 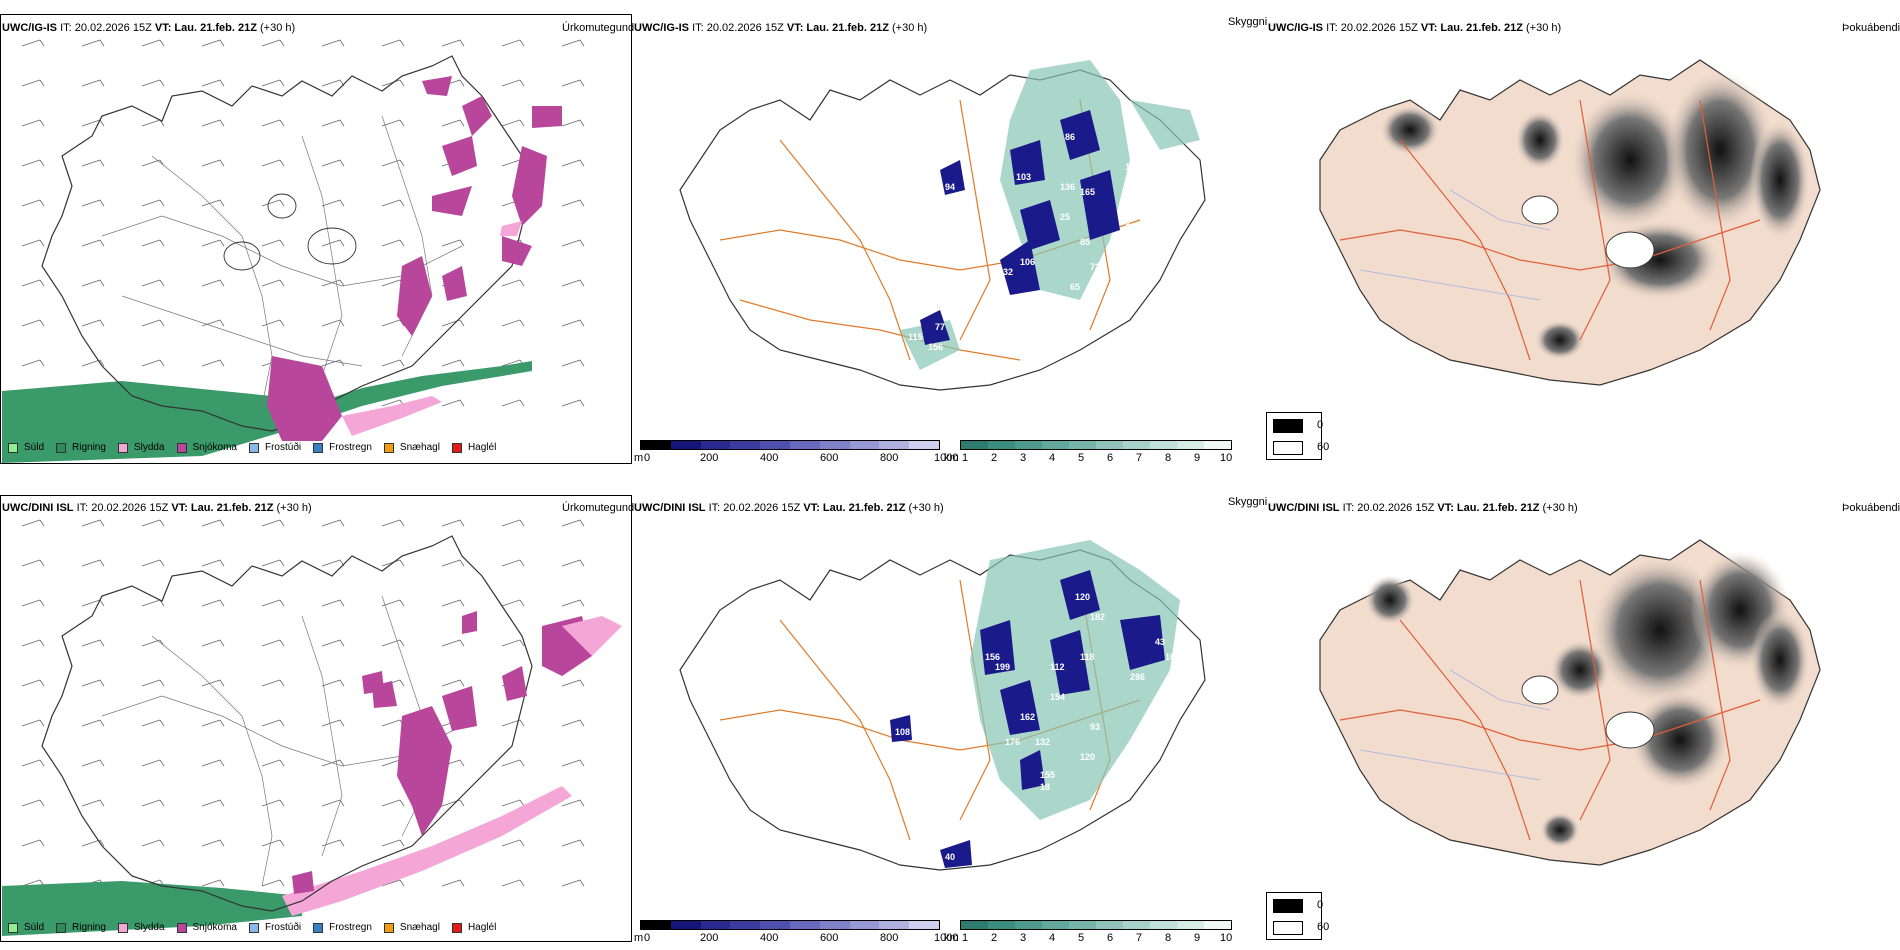 I want to click on svg-text: 85, so click(x=1085, y=242).